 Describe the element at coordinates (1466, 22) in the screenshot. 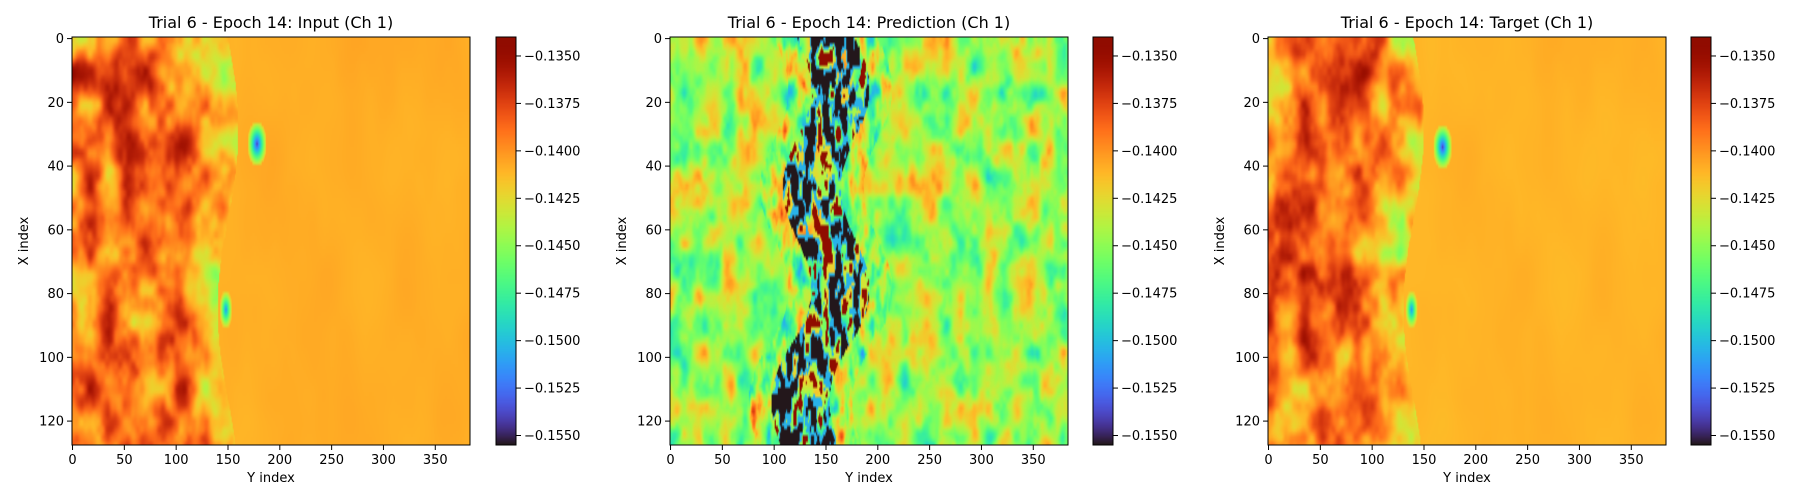

I see `chart-title: Trial 6 - Epoch 14: Target (Ch 1)` at that location.